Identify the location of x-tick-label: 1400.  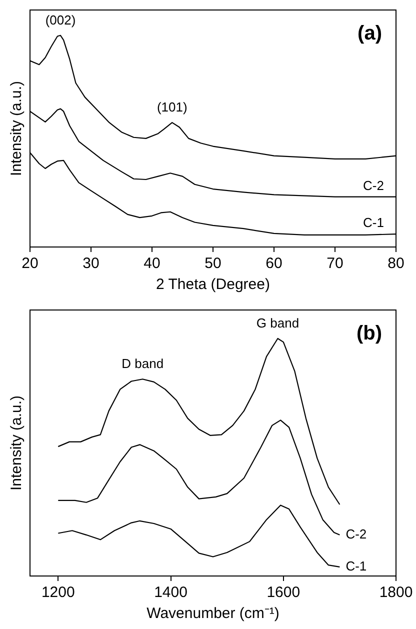
(171, 593).